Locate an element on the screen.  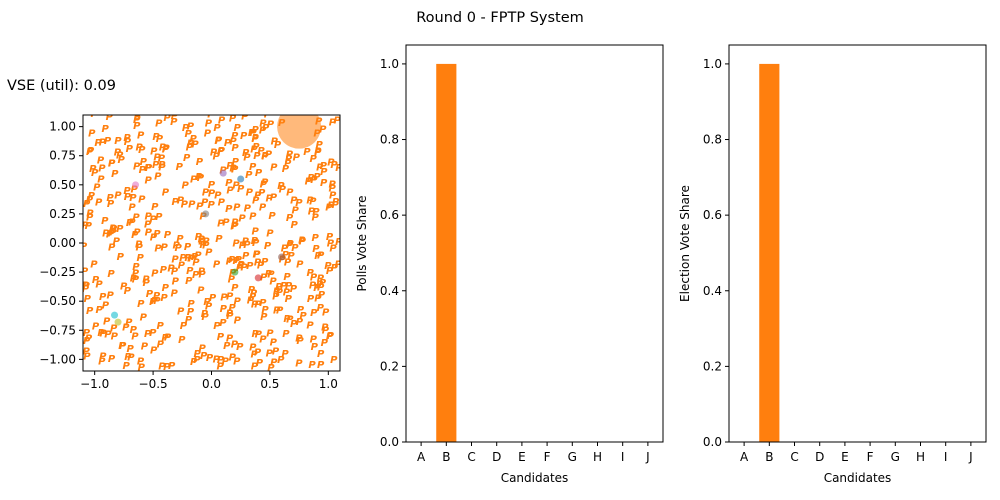
y-tick-label: −0.75 is located at coordinates (57, 330).